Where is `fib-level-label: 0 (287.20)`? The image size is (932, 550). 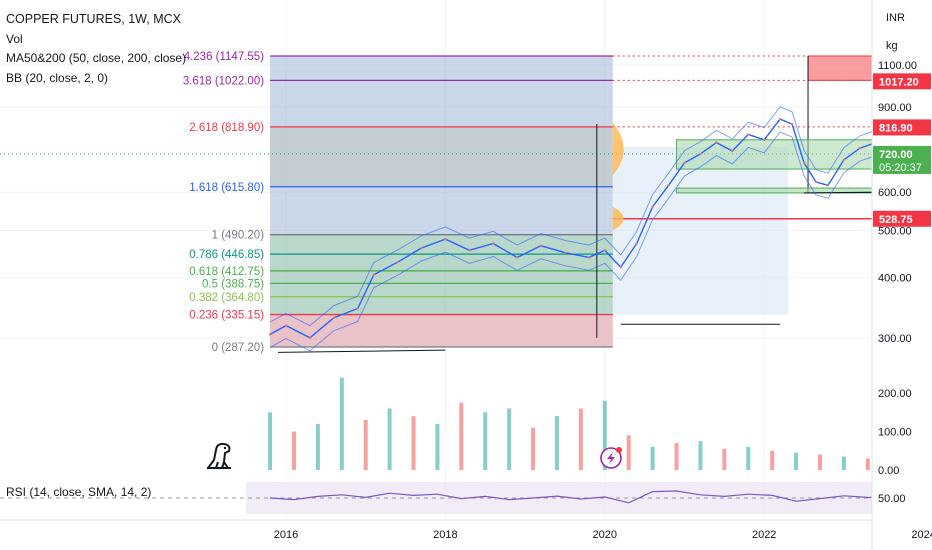
fib-level-label: 0 (287.20) is located at coordinates (238, 348).